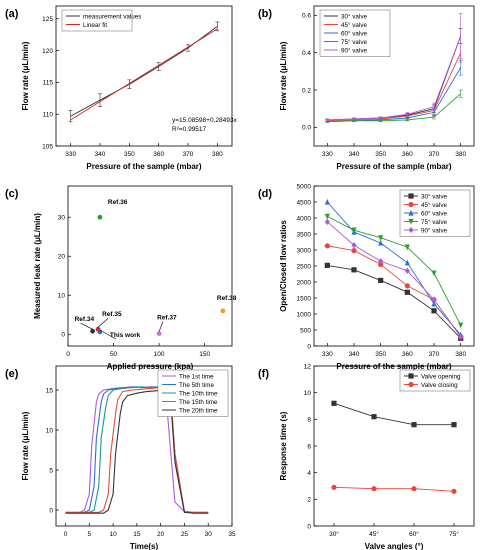 The height and width of the screenshot is (550, 488). What do you see at coordinates (97, 20) in the screenshot?
I see `legend-box` at bounding box center [97, 20].